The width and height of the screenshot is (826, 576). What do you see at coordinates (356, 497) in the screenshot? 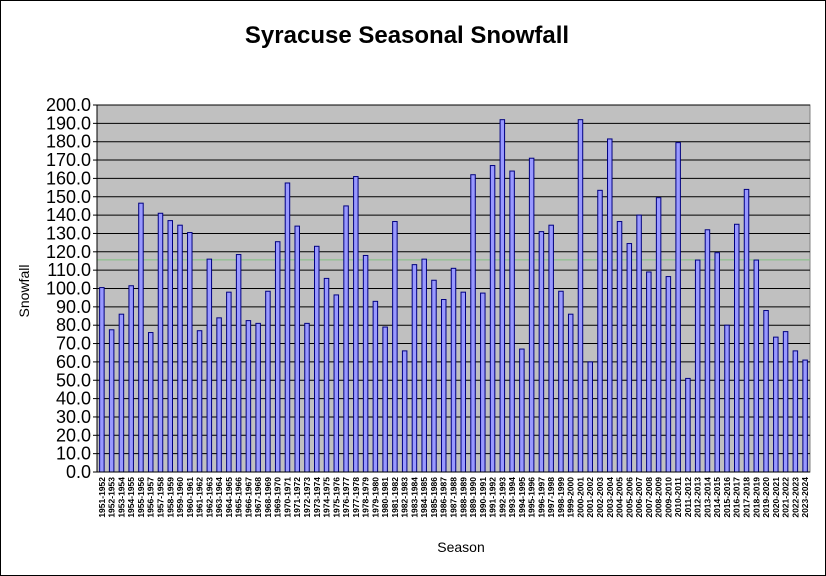
I see `x-tick-label: 1977-1978` at bounding box center [356, 497].